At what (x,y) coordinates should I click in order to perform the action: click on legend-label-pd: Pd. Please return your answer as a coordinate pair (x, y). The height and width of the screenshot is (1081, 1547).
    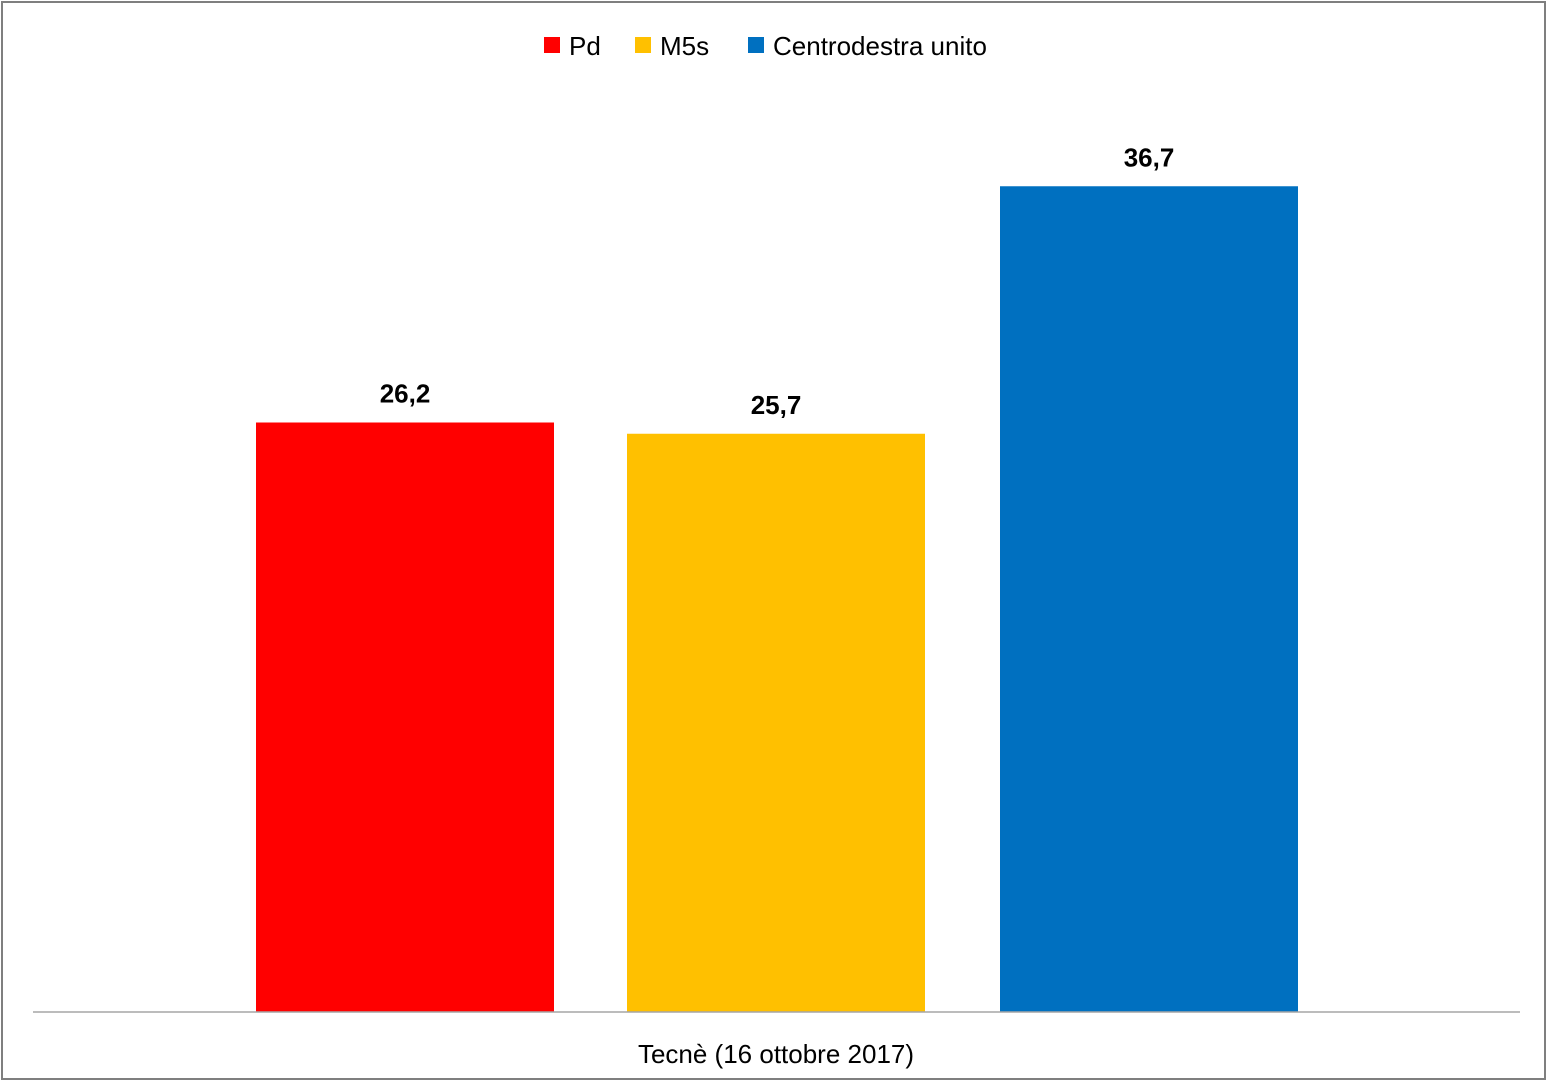
    Looking at the image, I should click on (585, 46).